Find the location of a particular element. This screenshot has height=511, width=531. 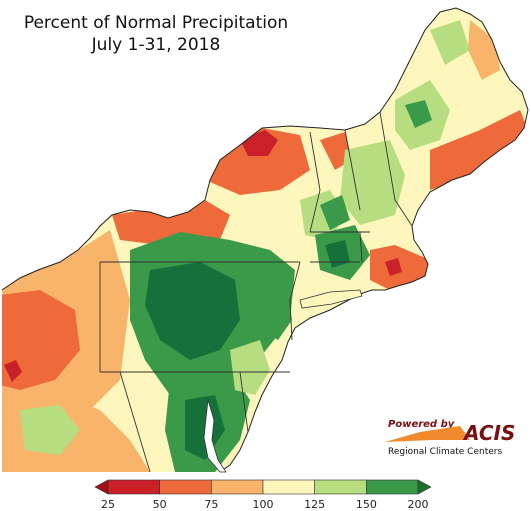

region-pa-wettest is located at coordinates (192, 311).